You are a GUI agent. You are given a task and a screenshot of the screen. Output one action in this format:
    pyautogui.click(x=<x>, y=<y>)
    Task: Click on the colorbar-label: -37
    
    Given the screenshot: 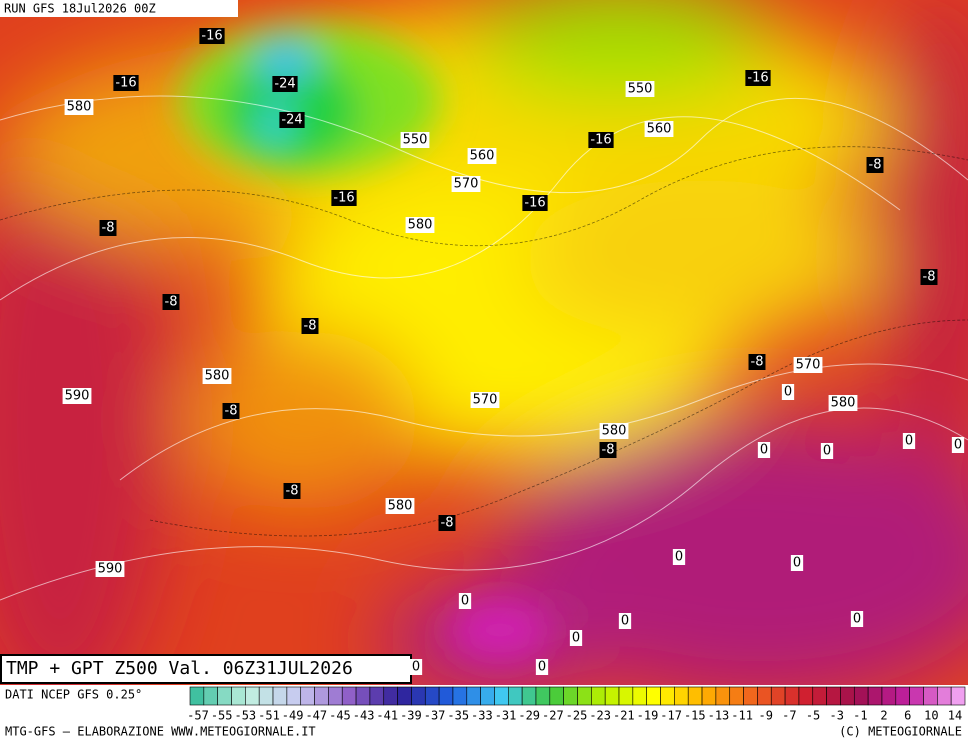 What is the action you would take?
    pyautogui.click(x=435, y=716)
    